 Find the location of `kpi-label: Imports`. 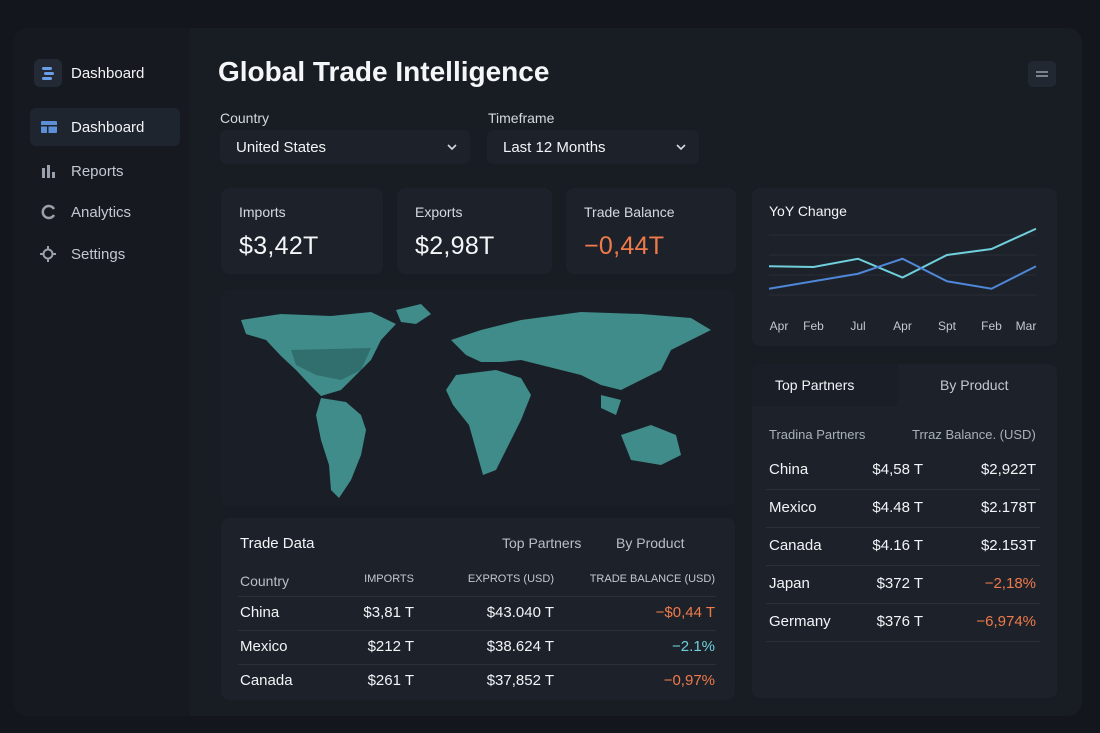

kpi-label: Imports is located at coordinates (262, 212).